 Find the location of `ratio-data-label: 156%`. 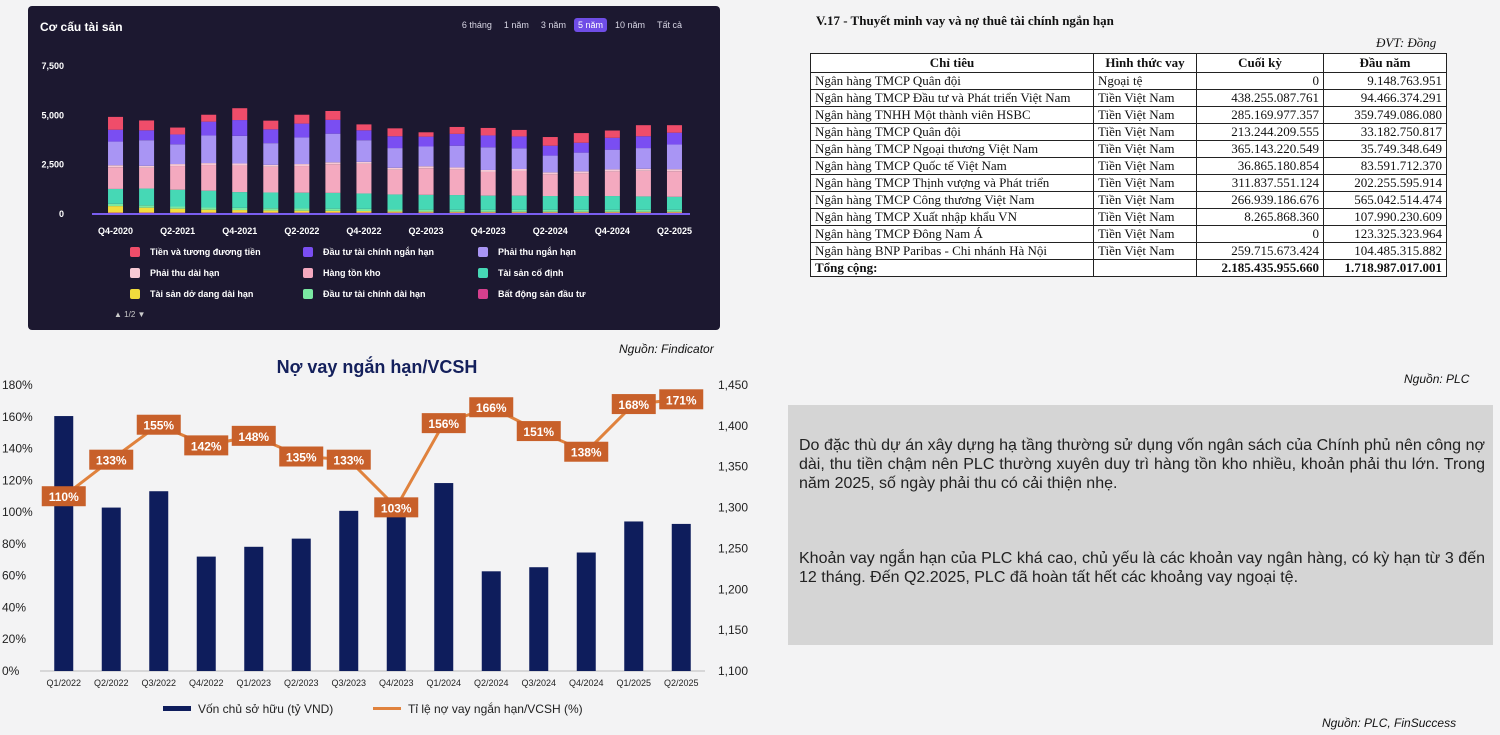

ratio-data-label: 156% is located at coordinates (443, 423).